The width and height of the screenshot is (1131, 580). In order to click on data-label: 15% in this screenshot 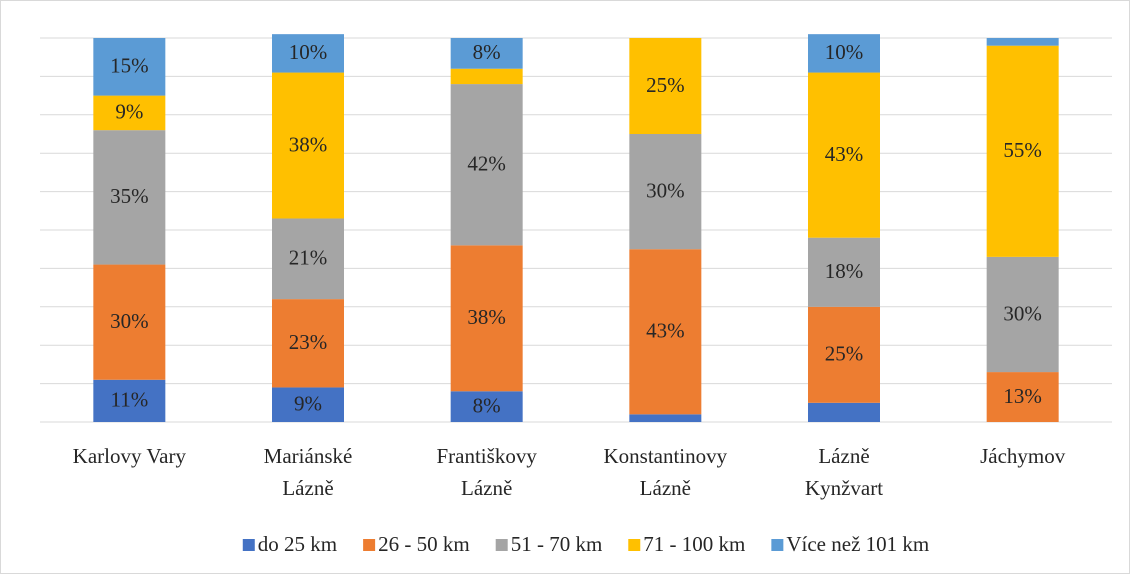, I will do `click(129, 66)`.